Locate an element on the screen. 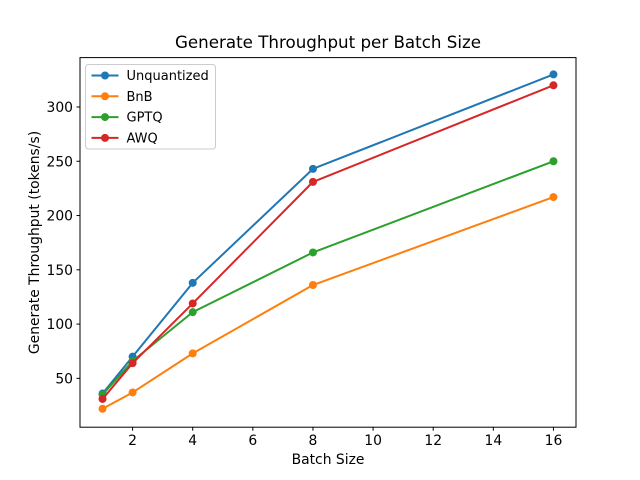 The height and width of the screenshot is (480, 640). y-tick-label: 200 is located at coordinates (59, 217).